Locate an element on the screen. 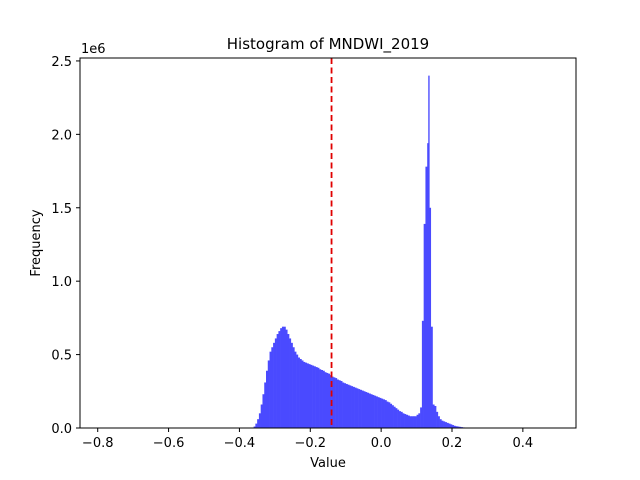 The width and height of the screenshot is (640, 480). y-tick-label: 2.0 is located at coordinates (61, 135).